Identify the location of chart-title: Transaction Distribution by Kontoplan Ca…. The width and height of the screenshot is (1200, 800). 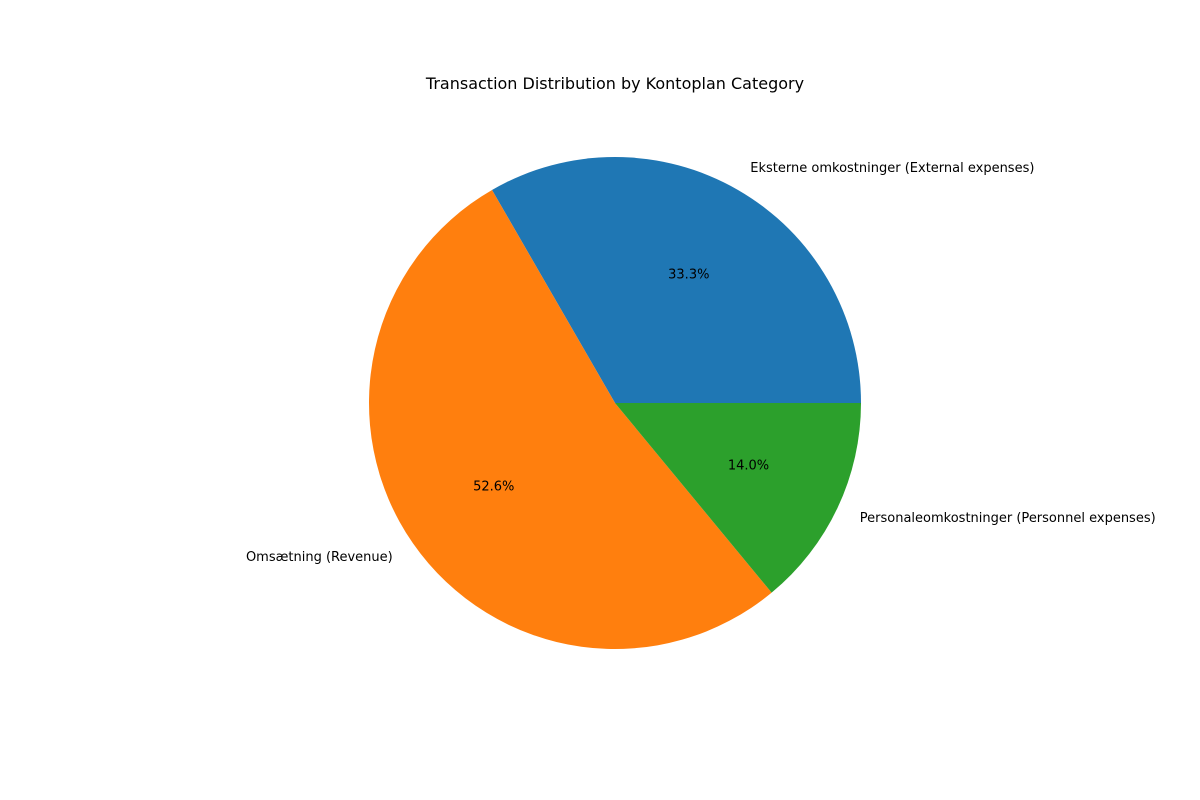
(614, 83).